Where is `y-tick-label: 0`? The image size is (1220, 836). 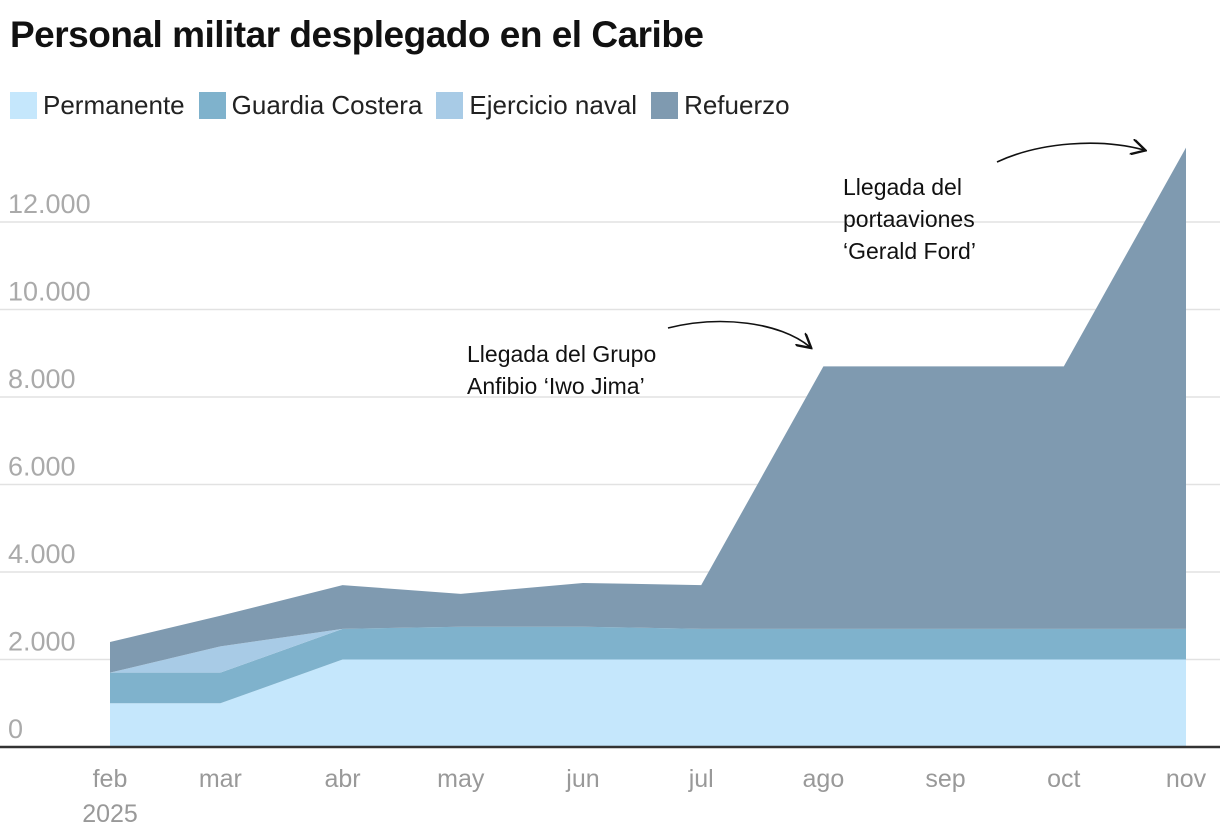 y-tick-label: 0 is located at coordinates (15, 729).